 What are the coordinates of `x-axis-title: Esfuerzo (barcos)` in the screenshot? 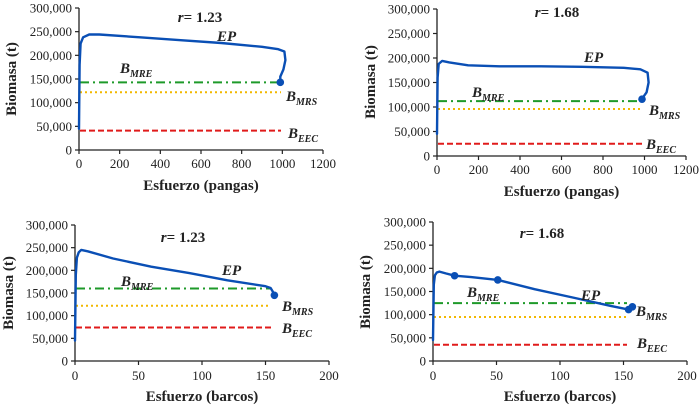 It's located at (202, 397).